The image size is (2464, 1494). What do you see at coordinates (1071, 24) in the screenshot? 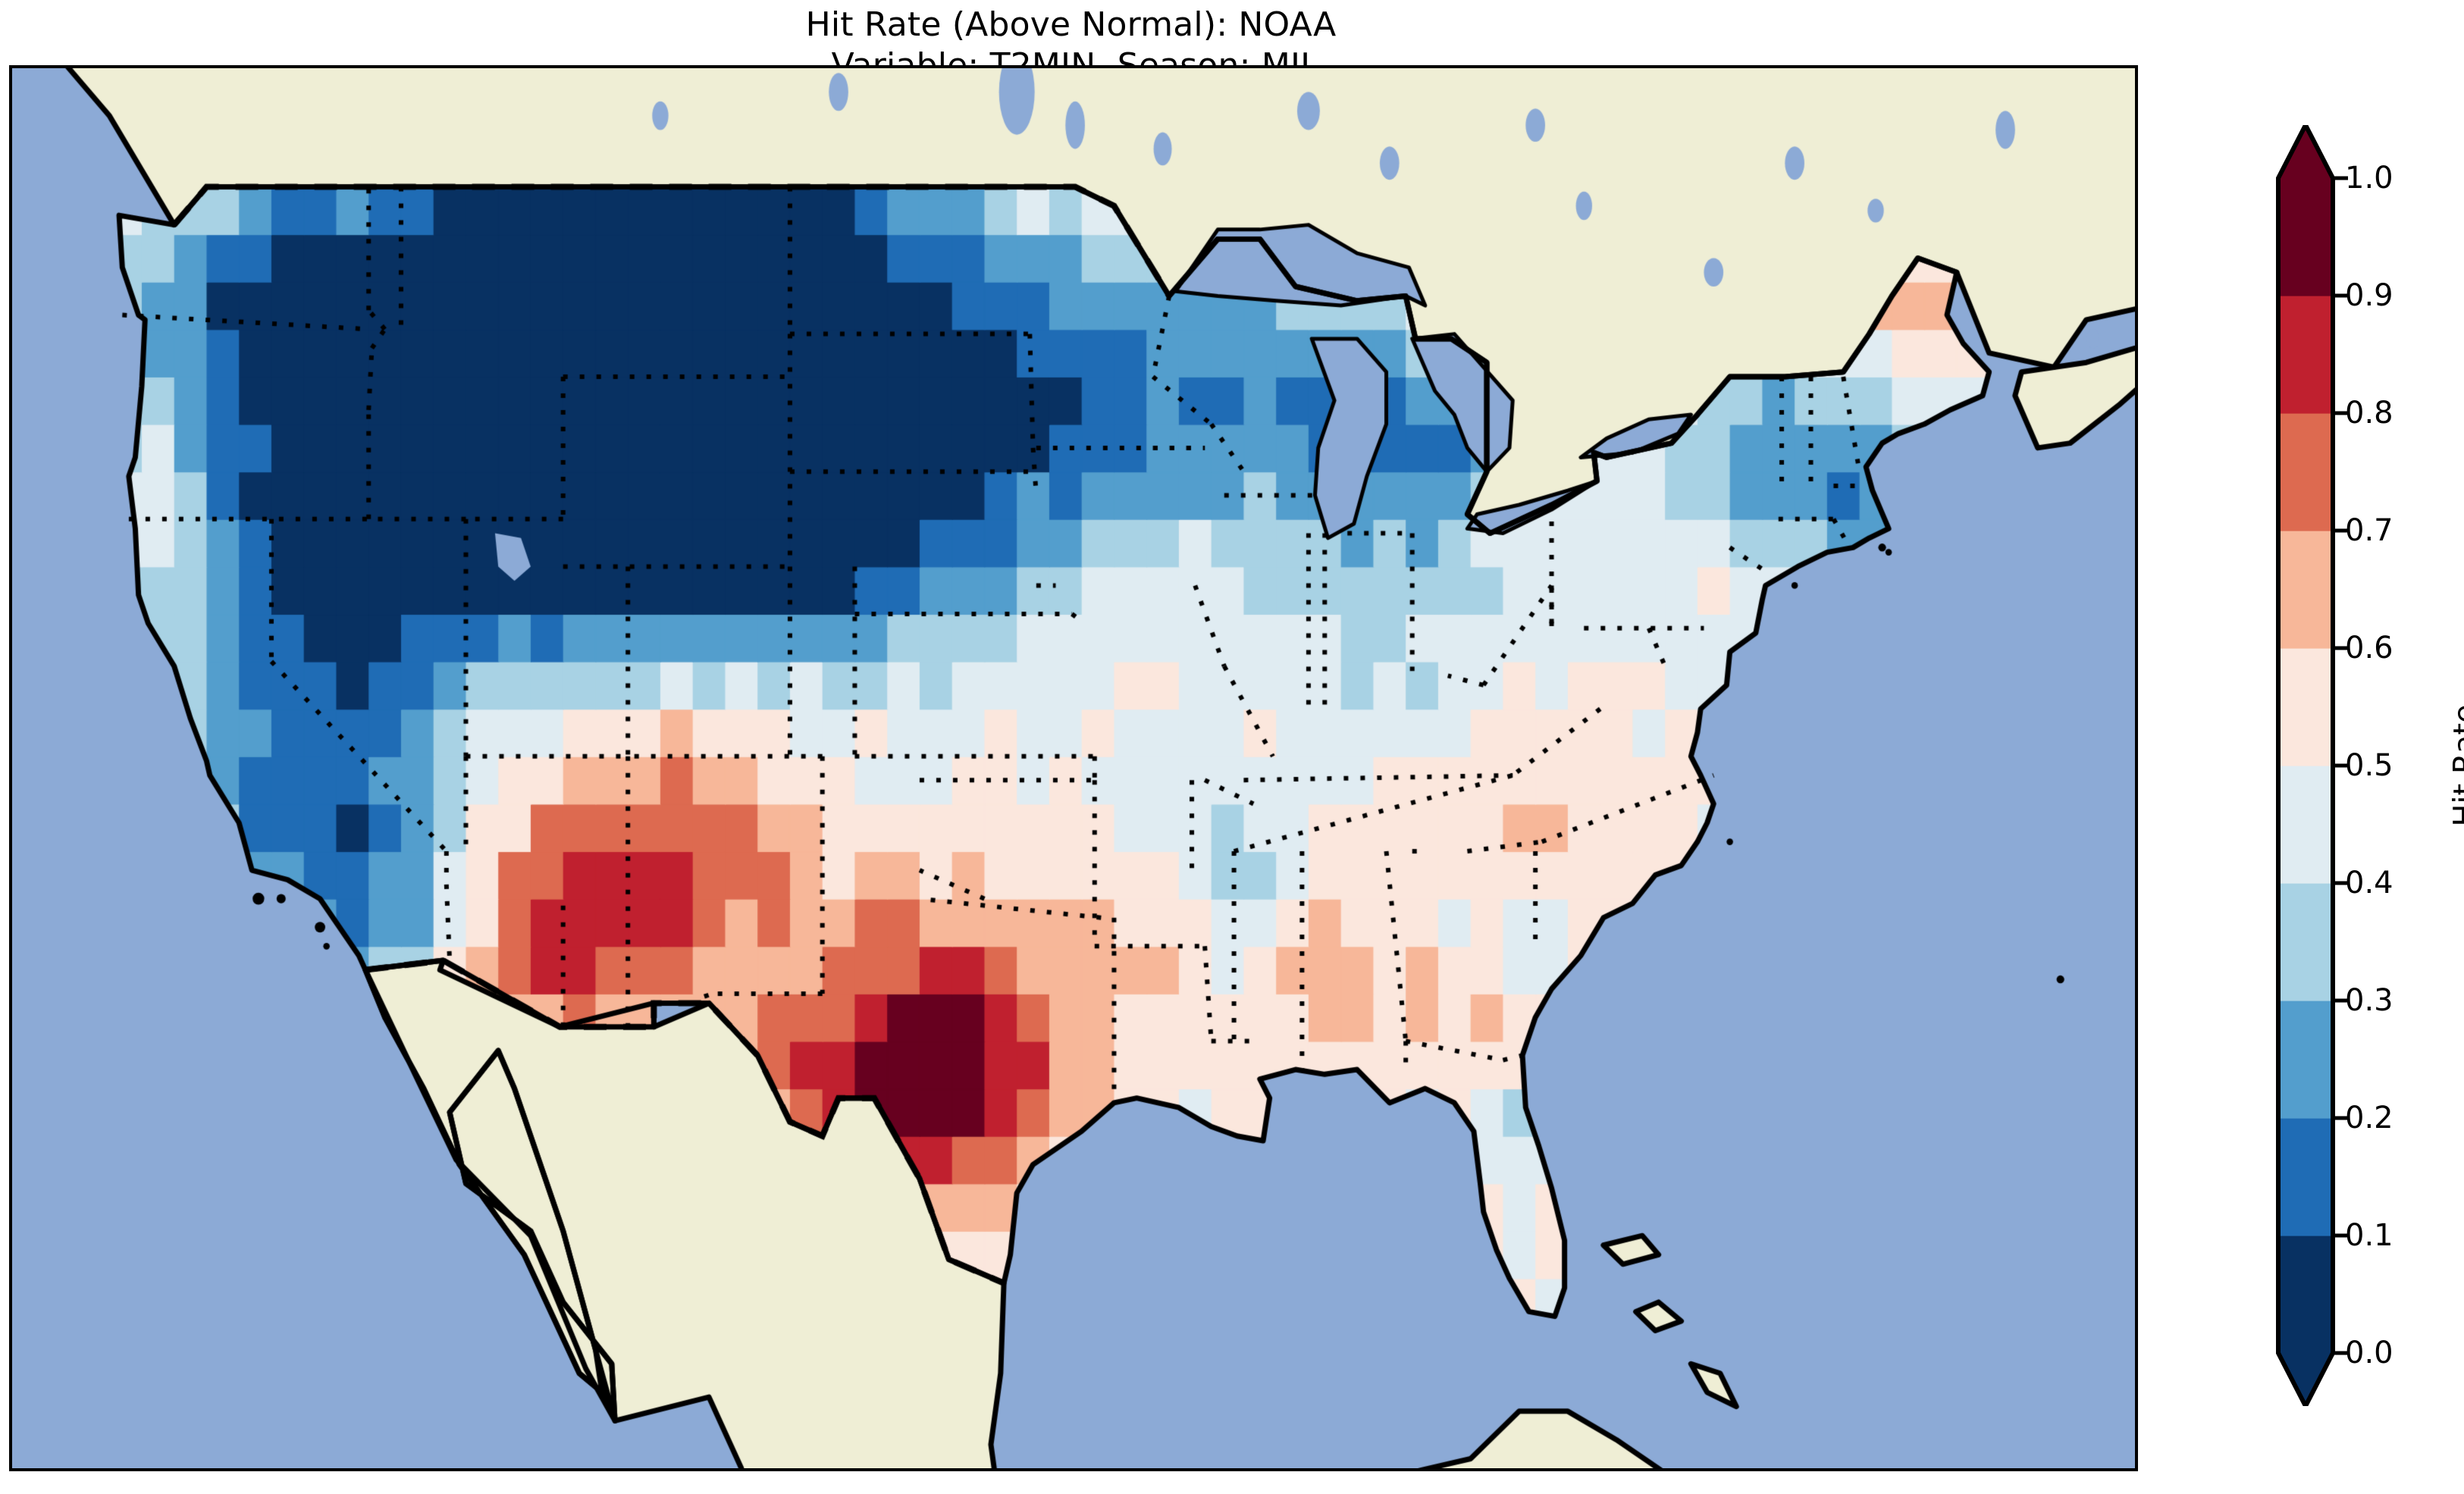
I see `title-line-1: Hit Rate (Above Normal): NOAA` at bounding box center [1071, 24].